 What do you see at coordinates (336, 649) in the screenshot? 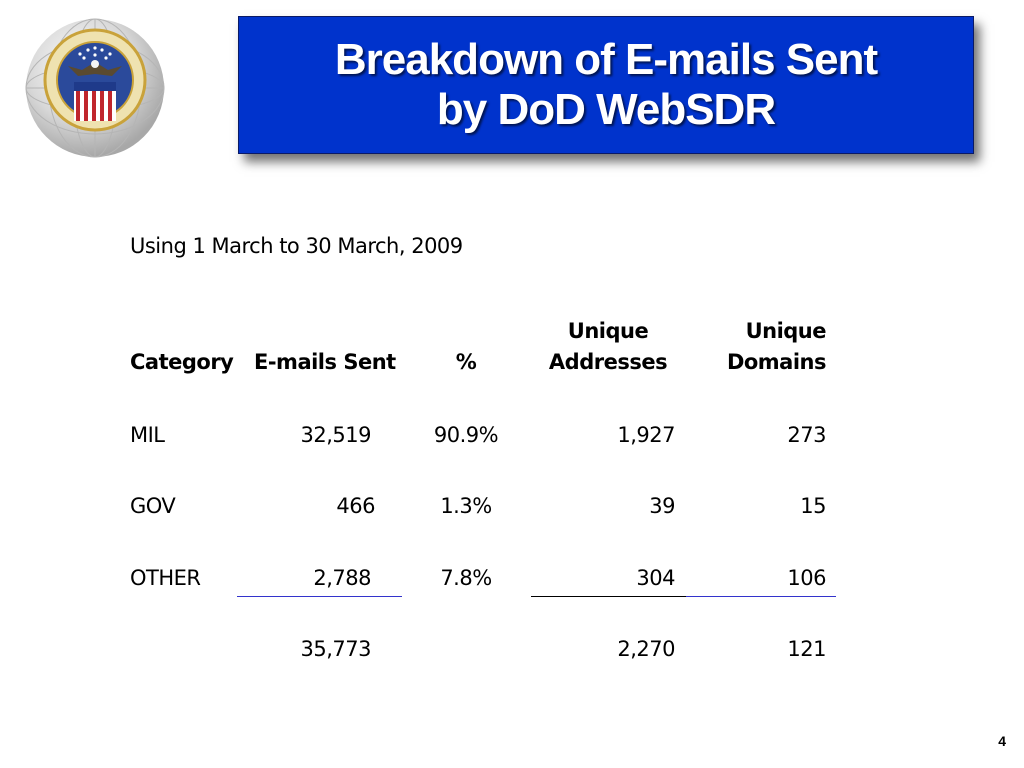
I see `total-emails-sent: 35,773` at bounding box center [336, 649].